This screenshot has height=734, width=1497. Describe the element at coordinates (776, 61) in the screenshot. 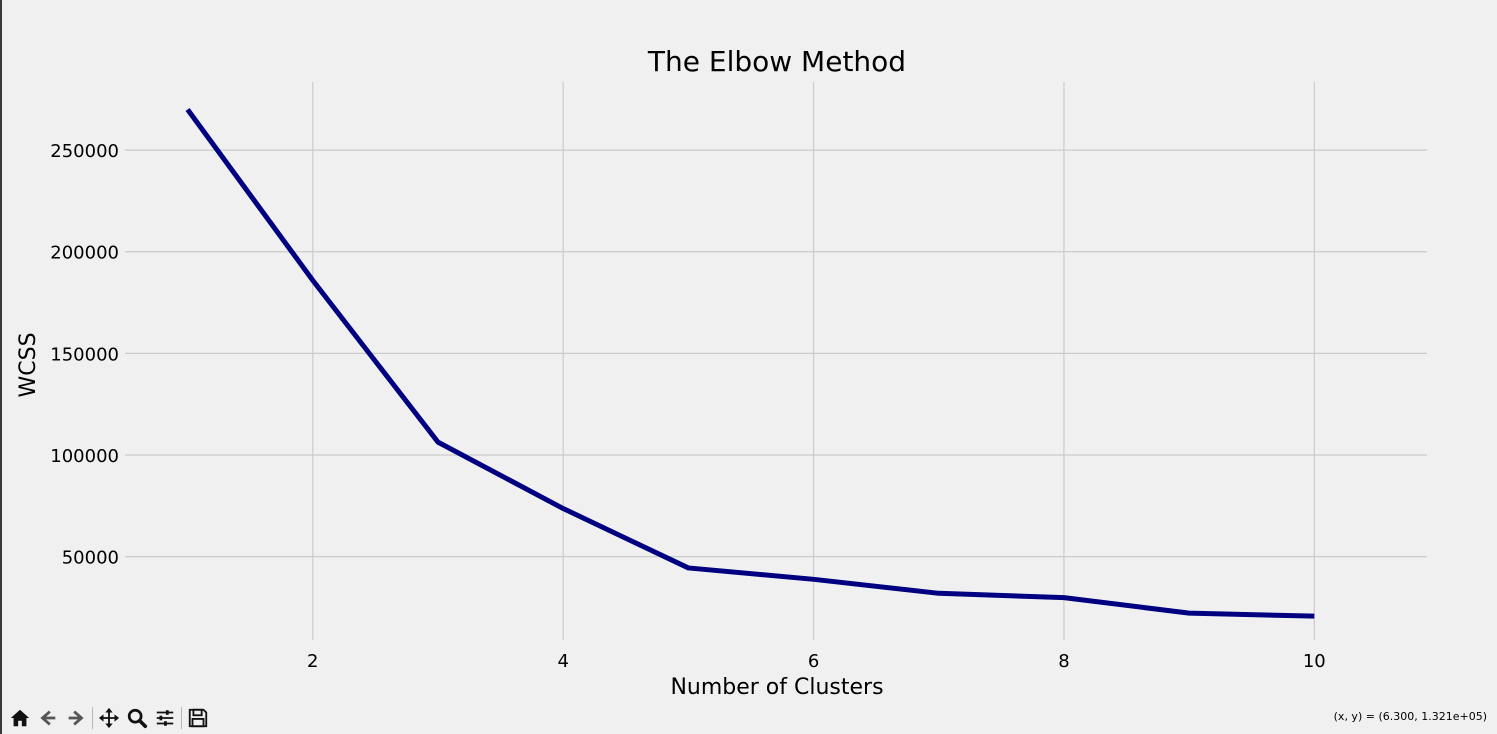

I see `chart-title: The Elbow Method` at that location.